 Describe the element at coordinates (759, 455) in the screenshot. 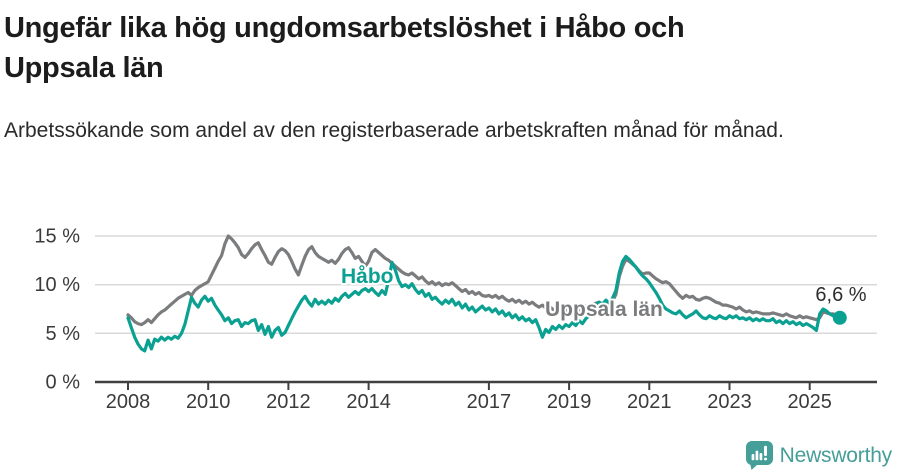

I see `newsworthy-bubble-barchart-icon` at that location.